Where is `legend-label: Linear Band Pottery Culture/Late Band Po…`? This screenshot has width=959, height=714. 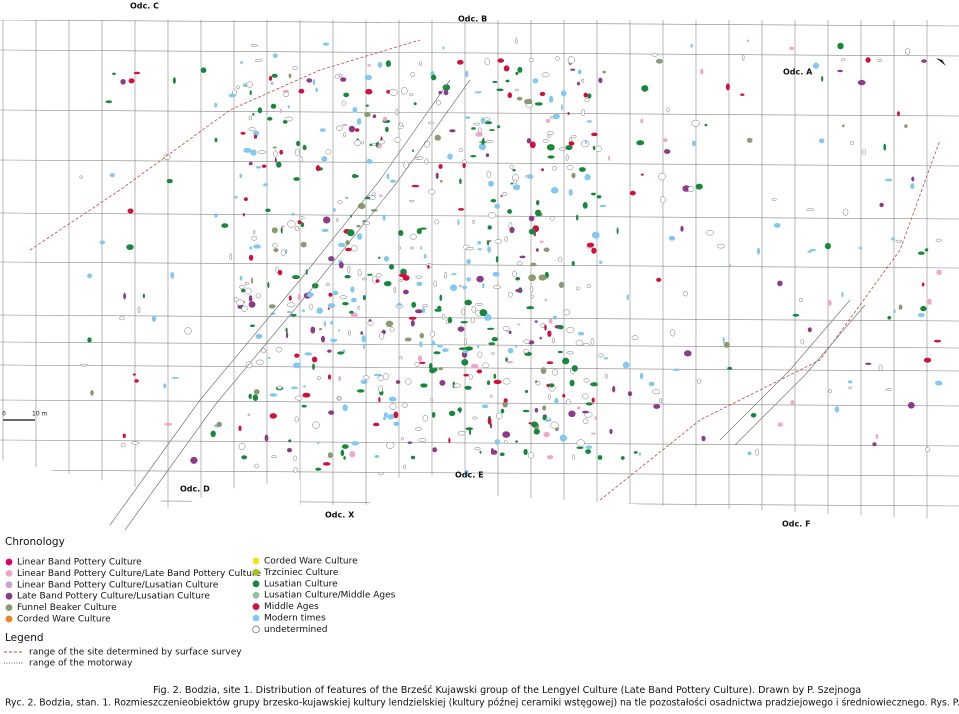 legend-label: Linear Band Pottery Culture/Late Band Po… is located at coordinates (139, 574).